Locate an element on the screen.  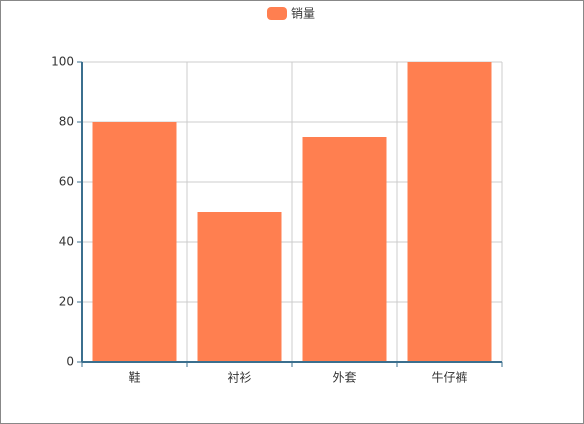
x-tick-label: 衬衫 is located at coordinates (239, 378).